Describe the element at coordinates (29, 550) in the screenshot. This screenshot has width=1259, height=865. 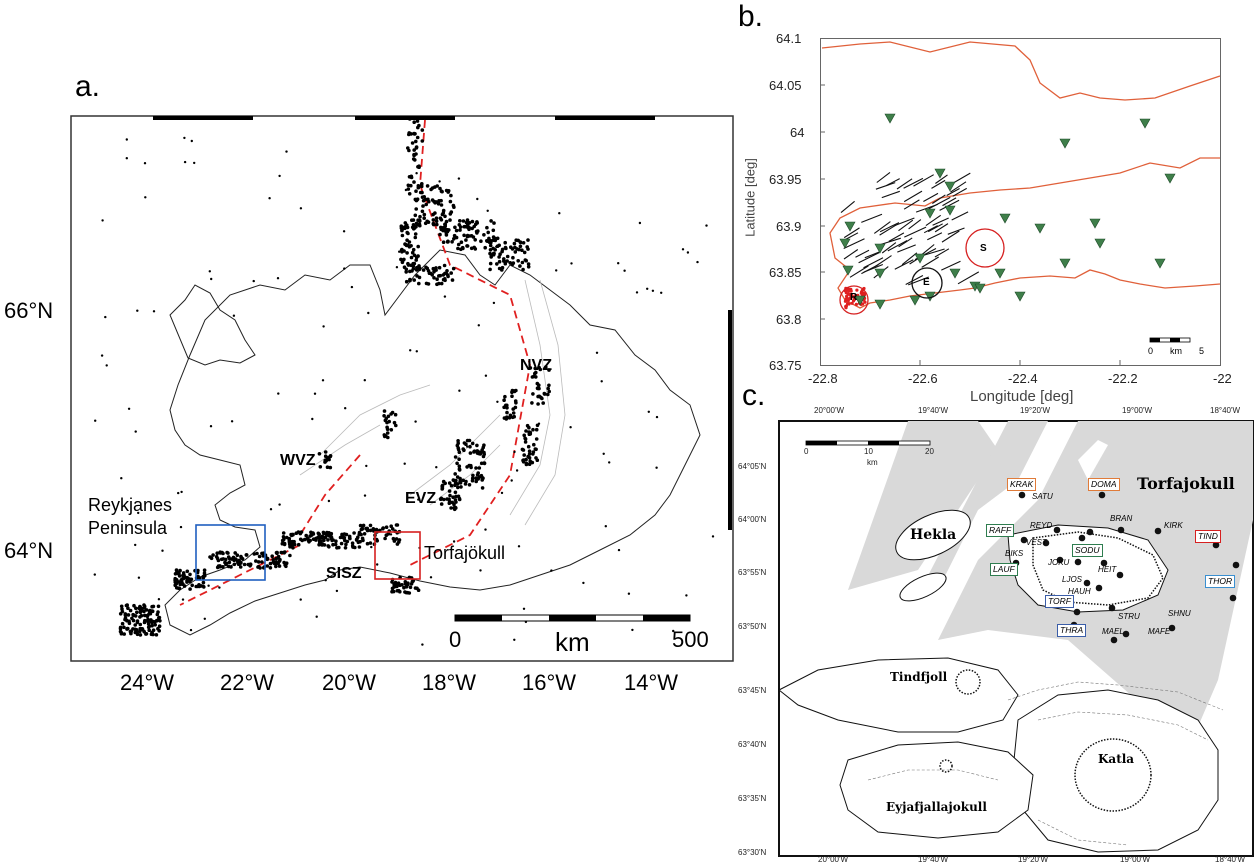
I see `lat-label-64: 64°N` at that location.